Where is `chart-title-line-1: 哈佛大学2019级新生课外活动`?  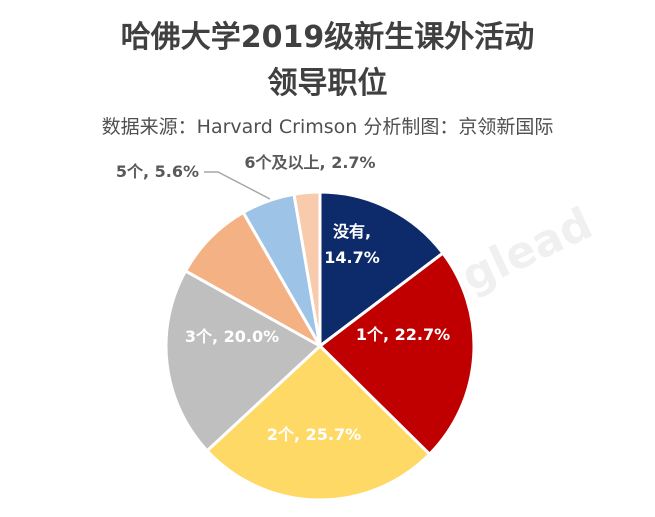
chart-title-line-1: 哈佛大学2019级新生课外活动 is located at coordinates (327, 37).